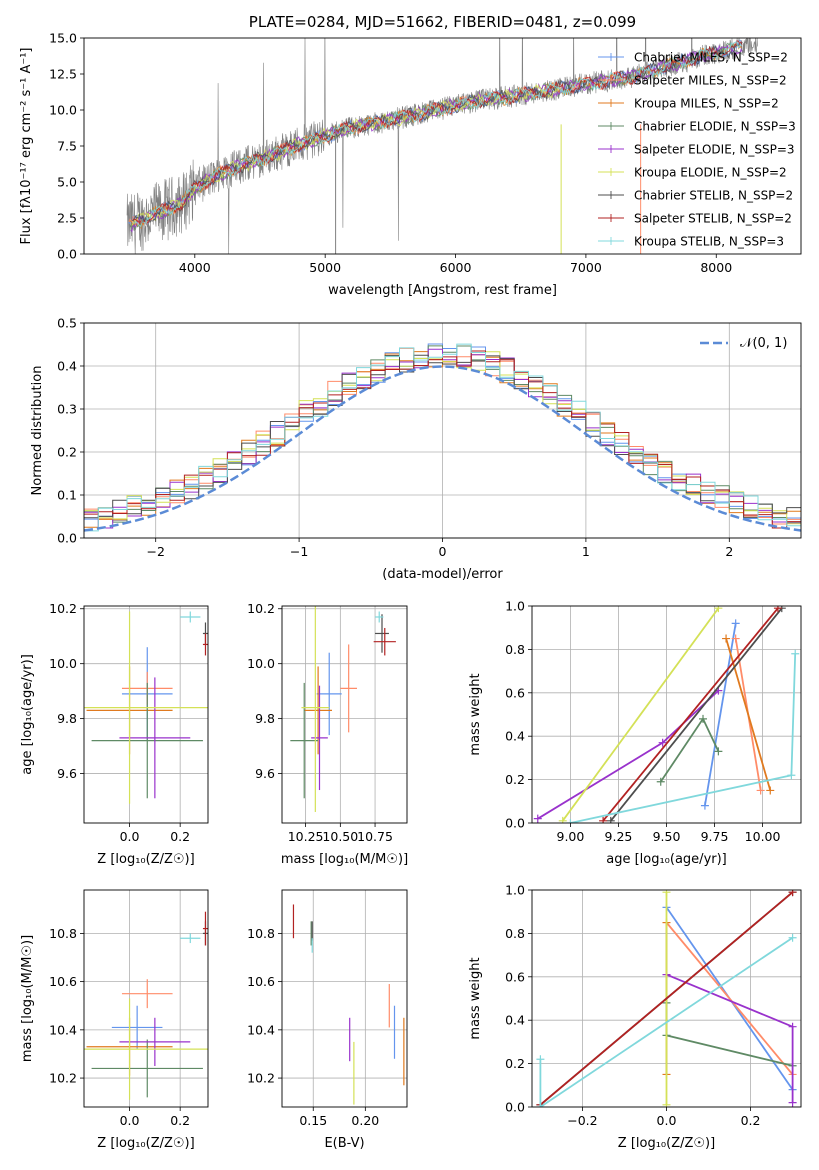 The width and height of the screenshot is (819, 1170). Describe the element at coordinates (586, 551) in the screenshot. I see `x-tick-label: 1` at that location.